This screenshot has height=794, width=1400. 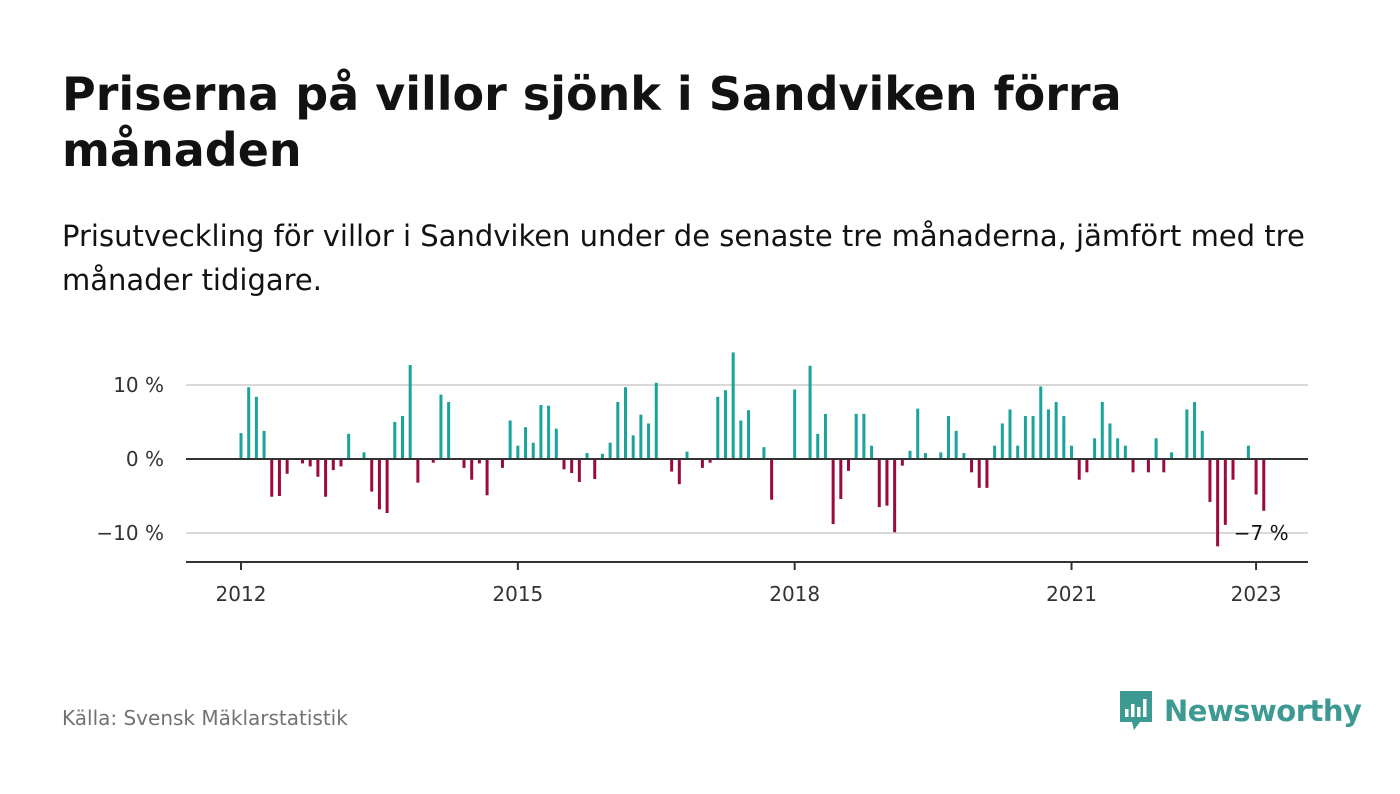 I want to click on newsworthy-logo-text: Newsworthy, so click(x=1263, y=711).